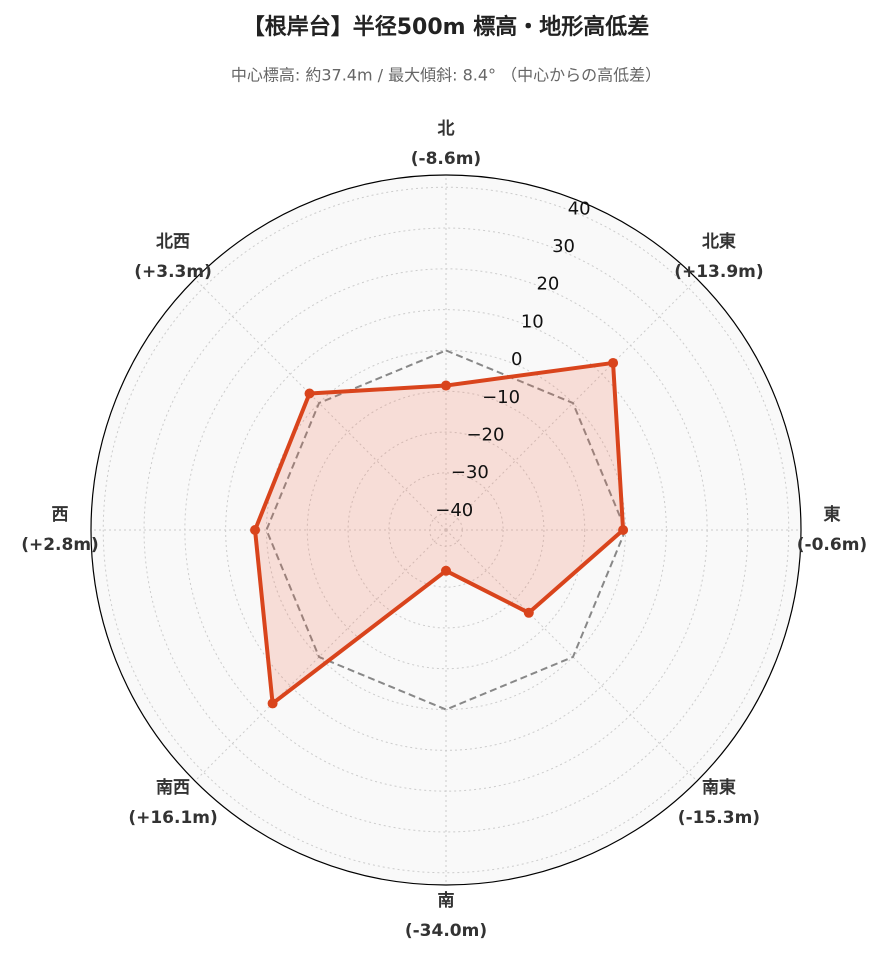  Describe the element at coordinates (719, 818) in the screenshot. I see `category-value-label: (-15.3m)` at that location.